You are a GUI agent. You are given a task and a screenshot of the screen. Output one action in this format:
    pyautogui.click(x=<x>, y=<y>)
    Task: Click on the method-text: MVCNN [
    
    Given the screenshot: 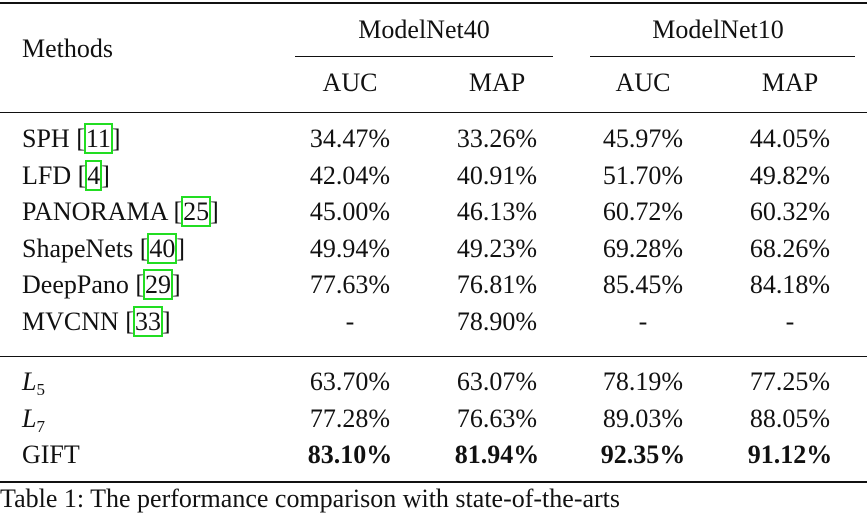 What is the action you would take?
    pyautogui.click(x=78, y=321)
    